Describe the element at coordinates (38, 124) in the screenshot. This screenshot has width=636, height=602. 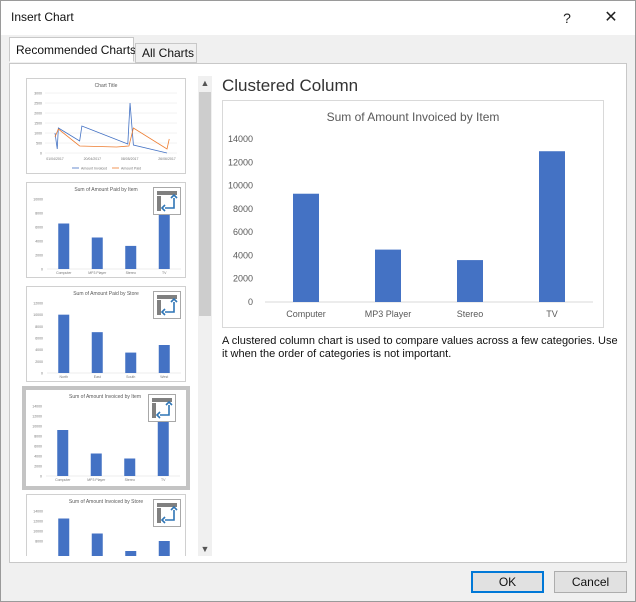
I see `thumbnail-y-tick: 1500` at that location.